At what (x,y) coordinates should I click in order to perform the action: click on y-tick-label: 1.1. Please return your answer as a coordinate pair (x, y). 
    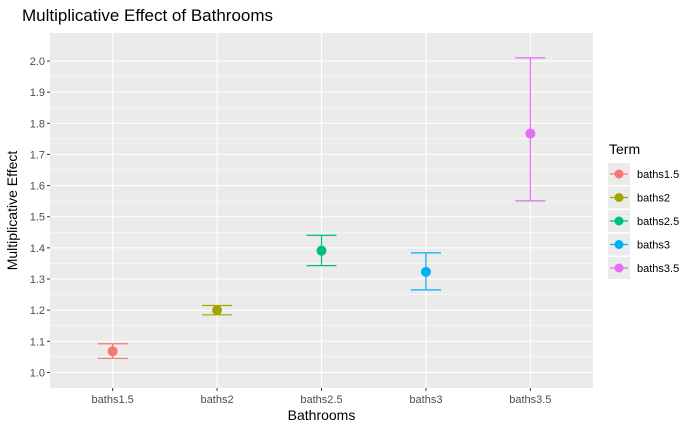
    Looking at the image, I should click on (37, 342).